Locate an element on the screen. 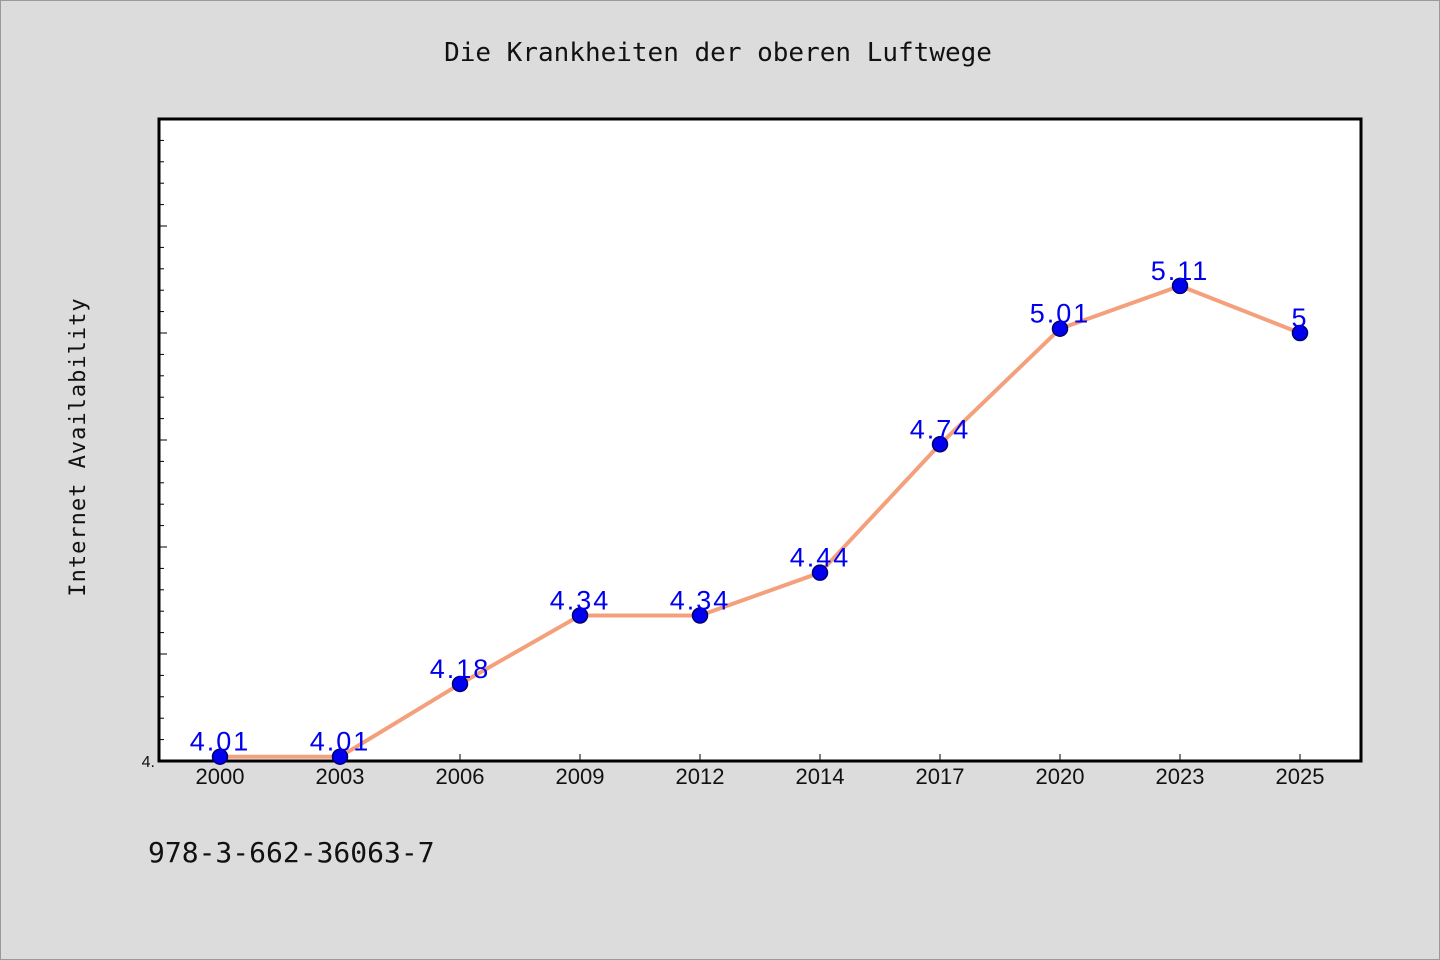 Image resolution: width=1440 pixels, height=960 pixels. x-tick-label: 2025 is located at coordinates (1300, 776).